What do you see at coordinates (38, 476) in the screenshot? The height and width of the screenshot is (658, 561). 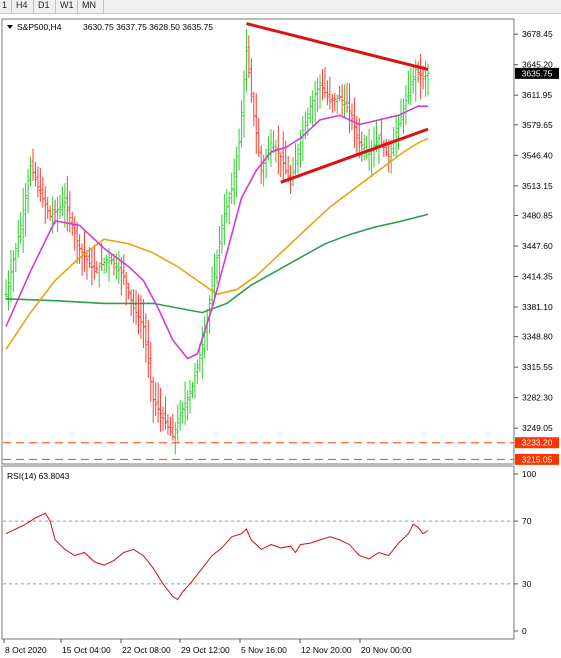 I see `rsi-label: RSI(14) 63.8043` at bounding box center [38, 476].